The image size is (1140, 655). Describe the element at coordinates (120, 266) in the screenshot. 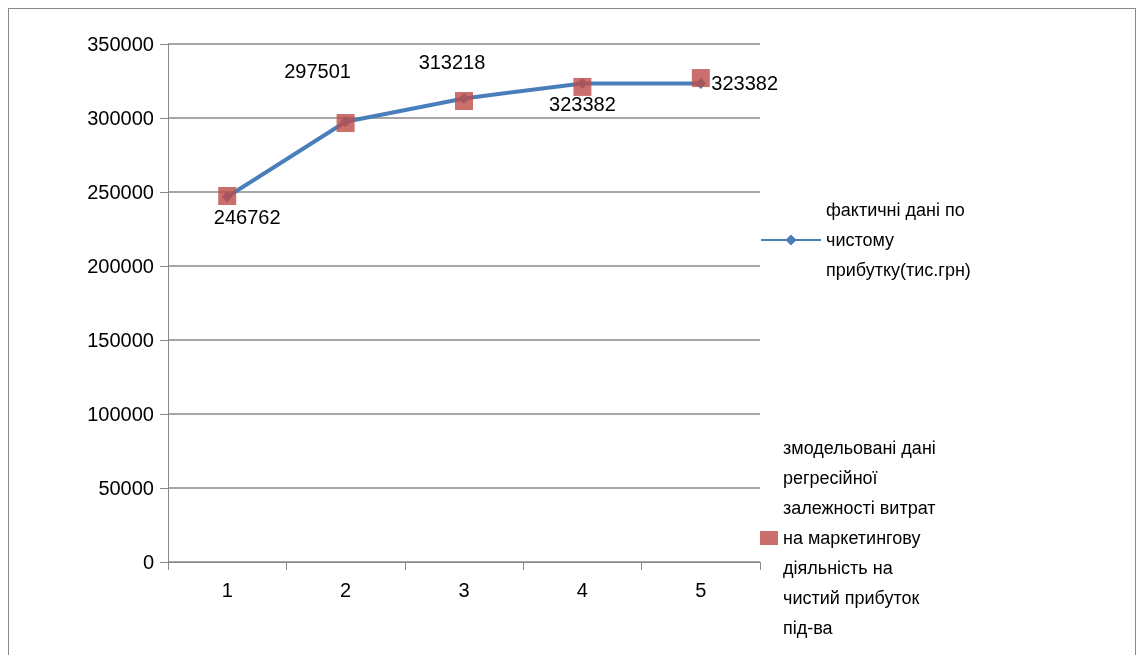

I see `y-tick-label: 200000` at that location.